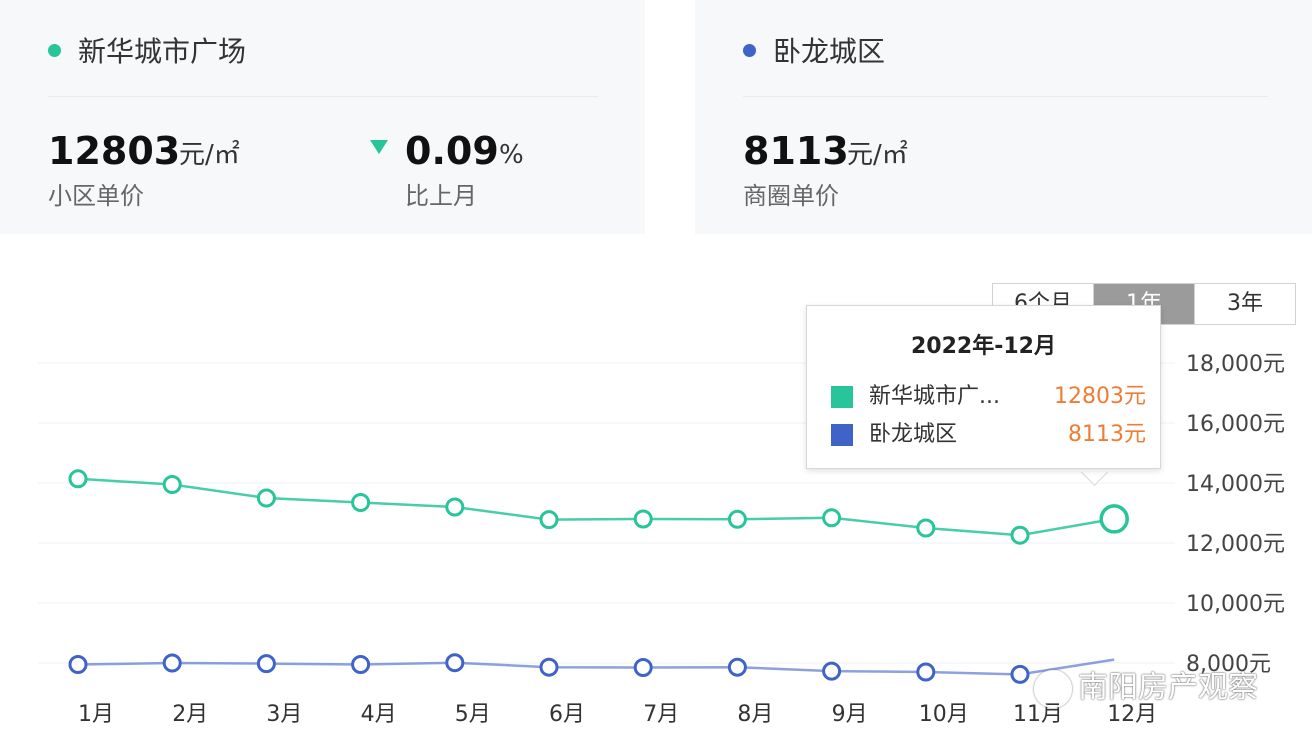 The height and width of the screenshot is (738, 1312). I want to click on x-tick-label: 5月, so click(473, 714).